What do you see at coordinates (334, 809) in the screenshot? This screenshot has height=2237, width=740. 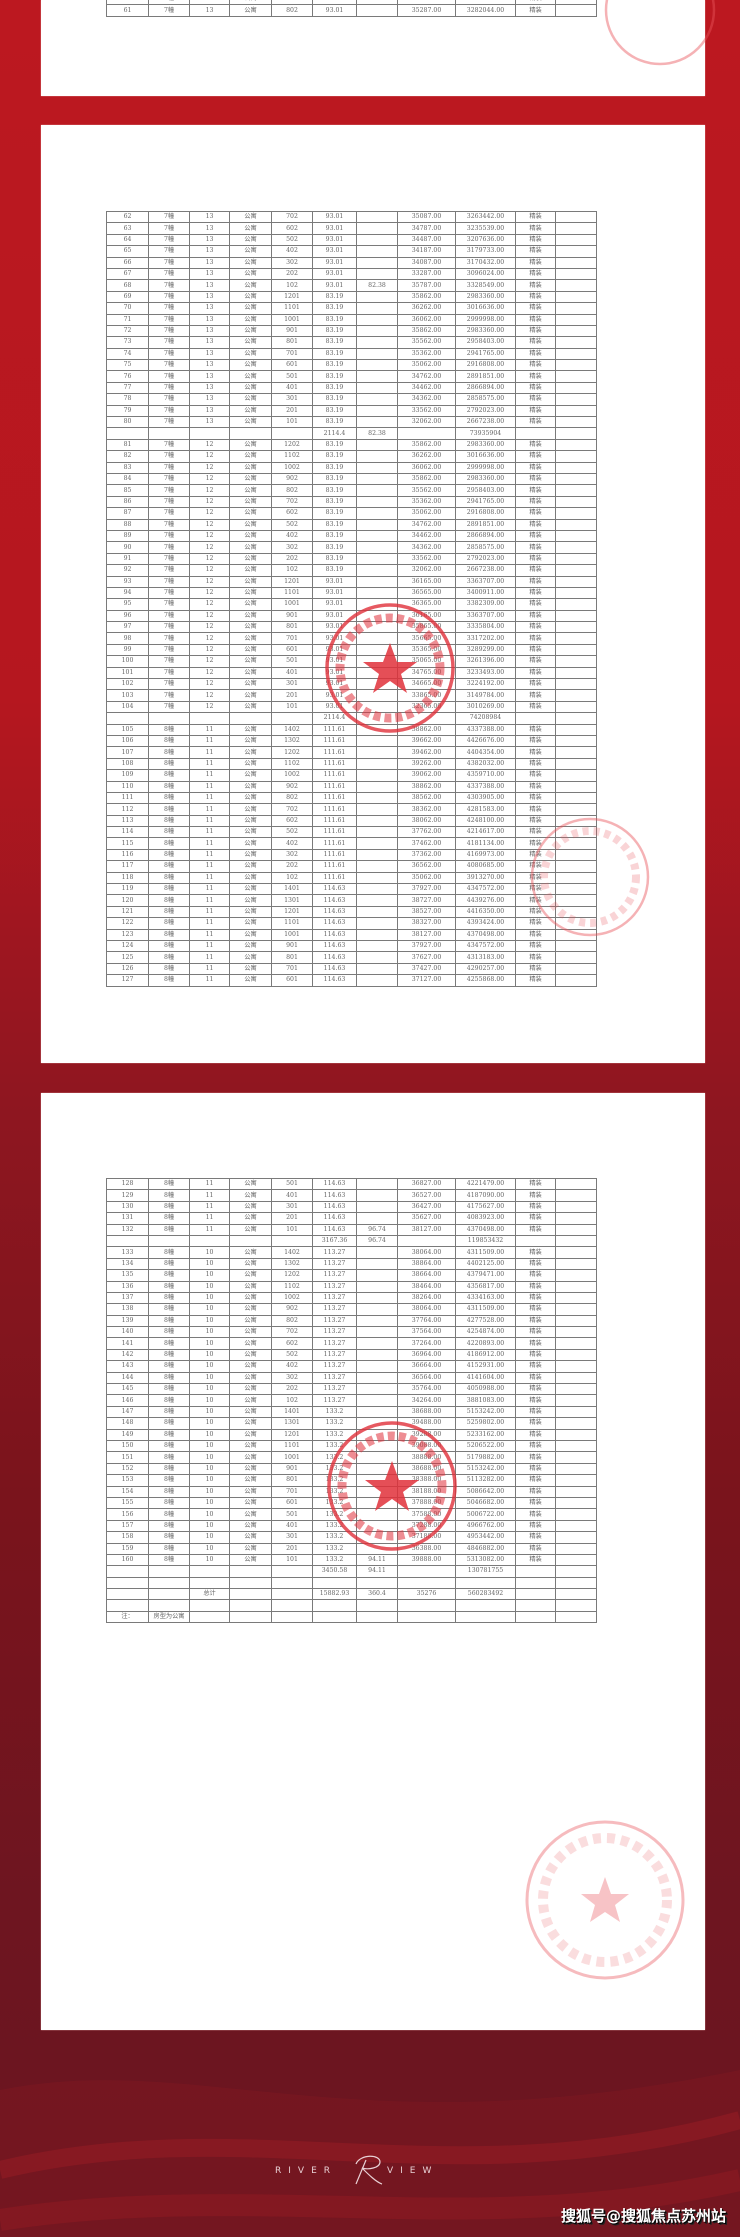 I see `table-cell: 111.61` at bounding box center [334, 809].